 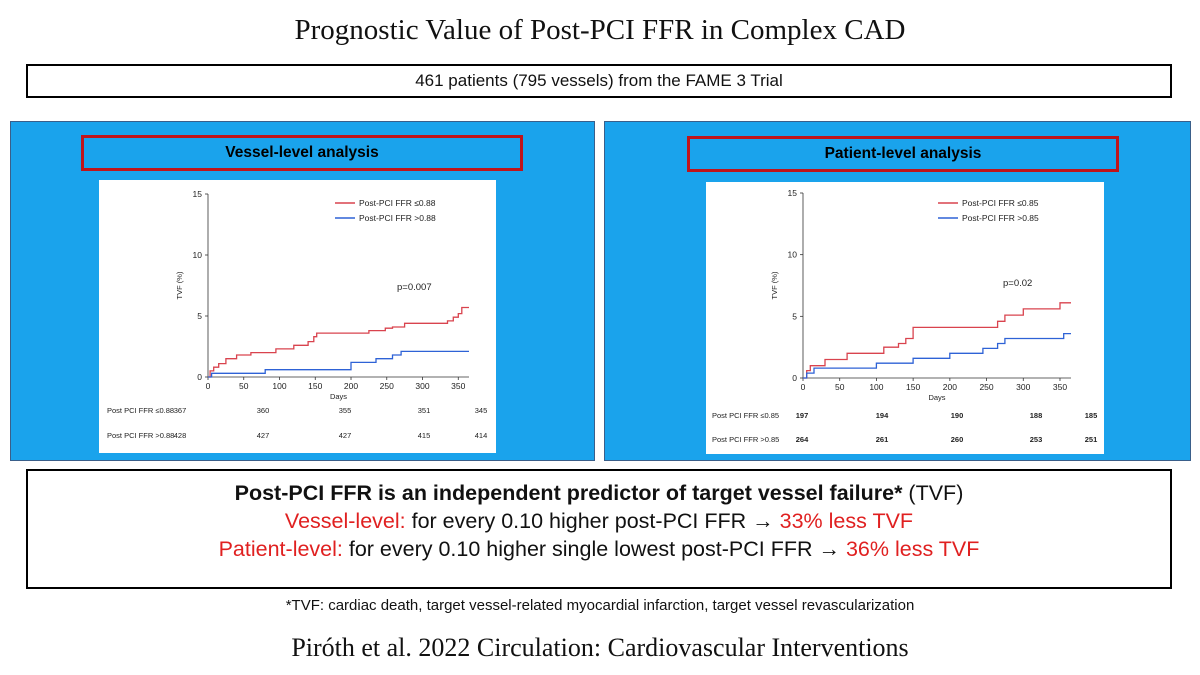 I want to click on patient-level-result-label: Patient-level:, so click(x=280, y=549).